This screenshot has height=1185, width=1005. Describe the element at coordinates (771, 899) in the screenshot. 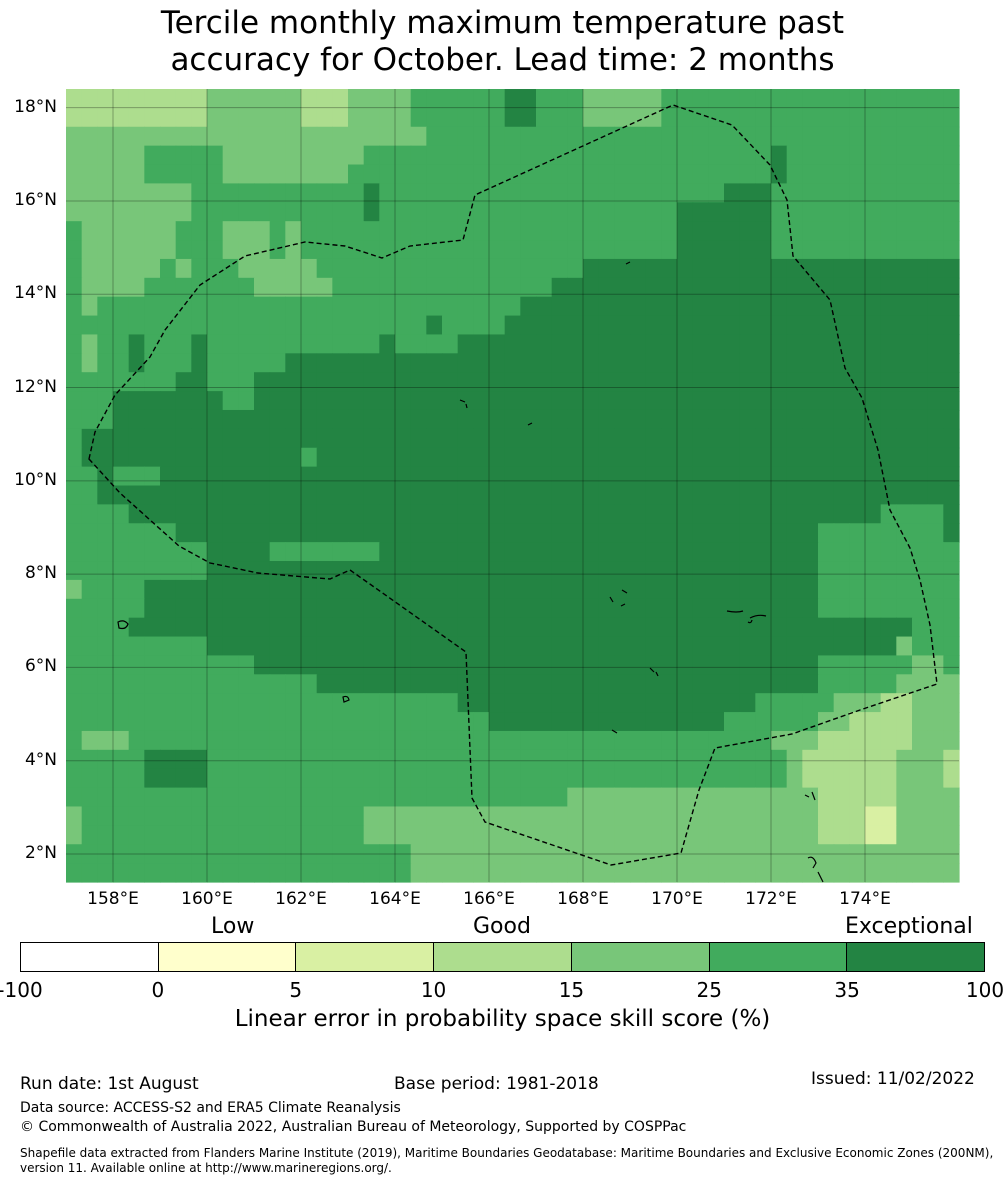

I see `lon-tick-label: 172°E` at that location.